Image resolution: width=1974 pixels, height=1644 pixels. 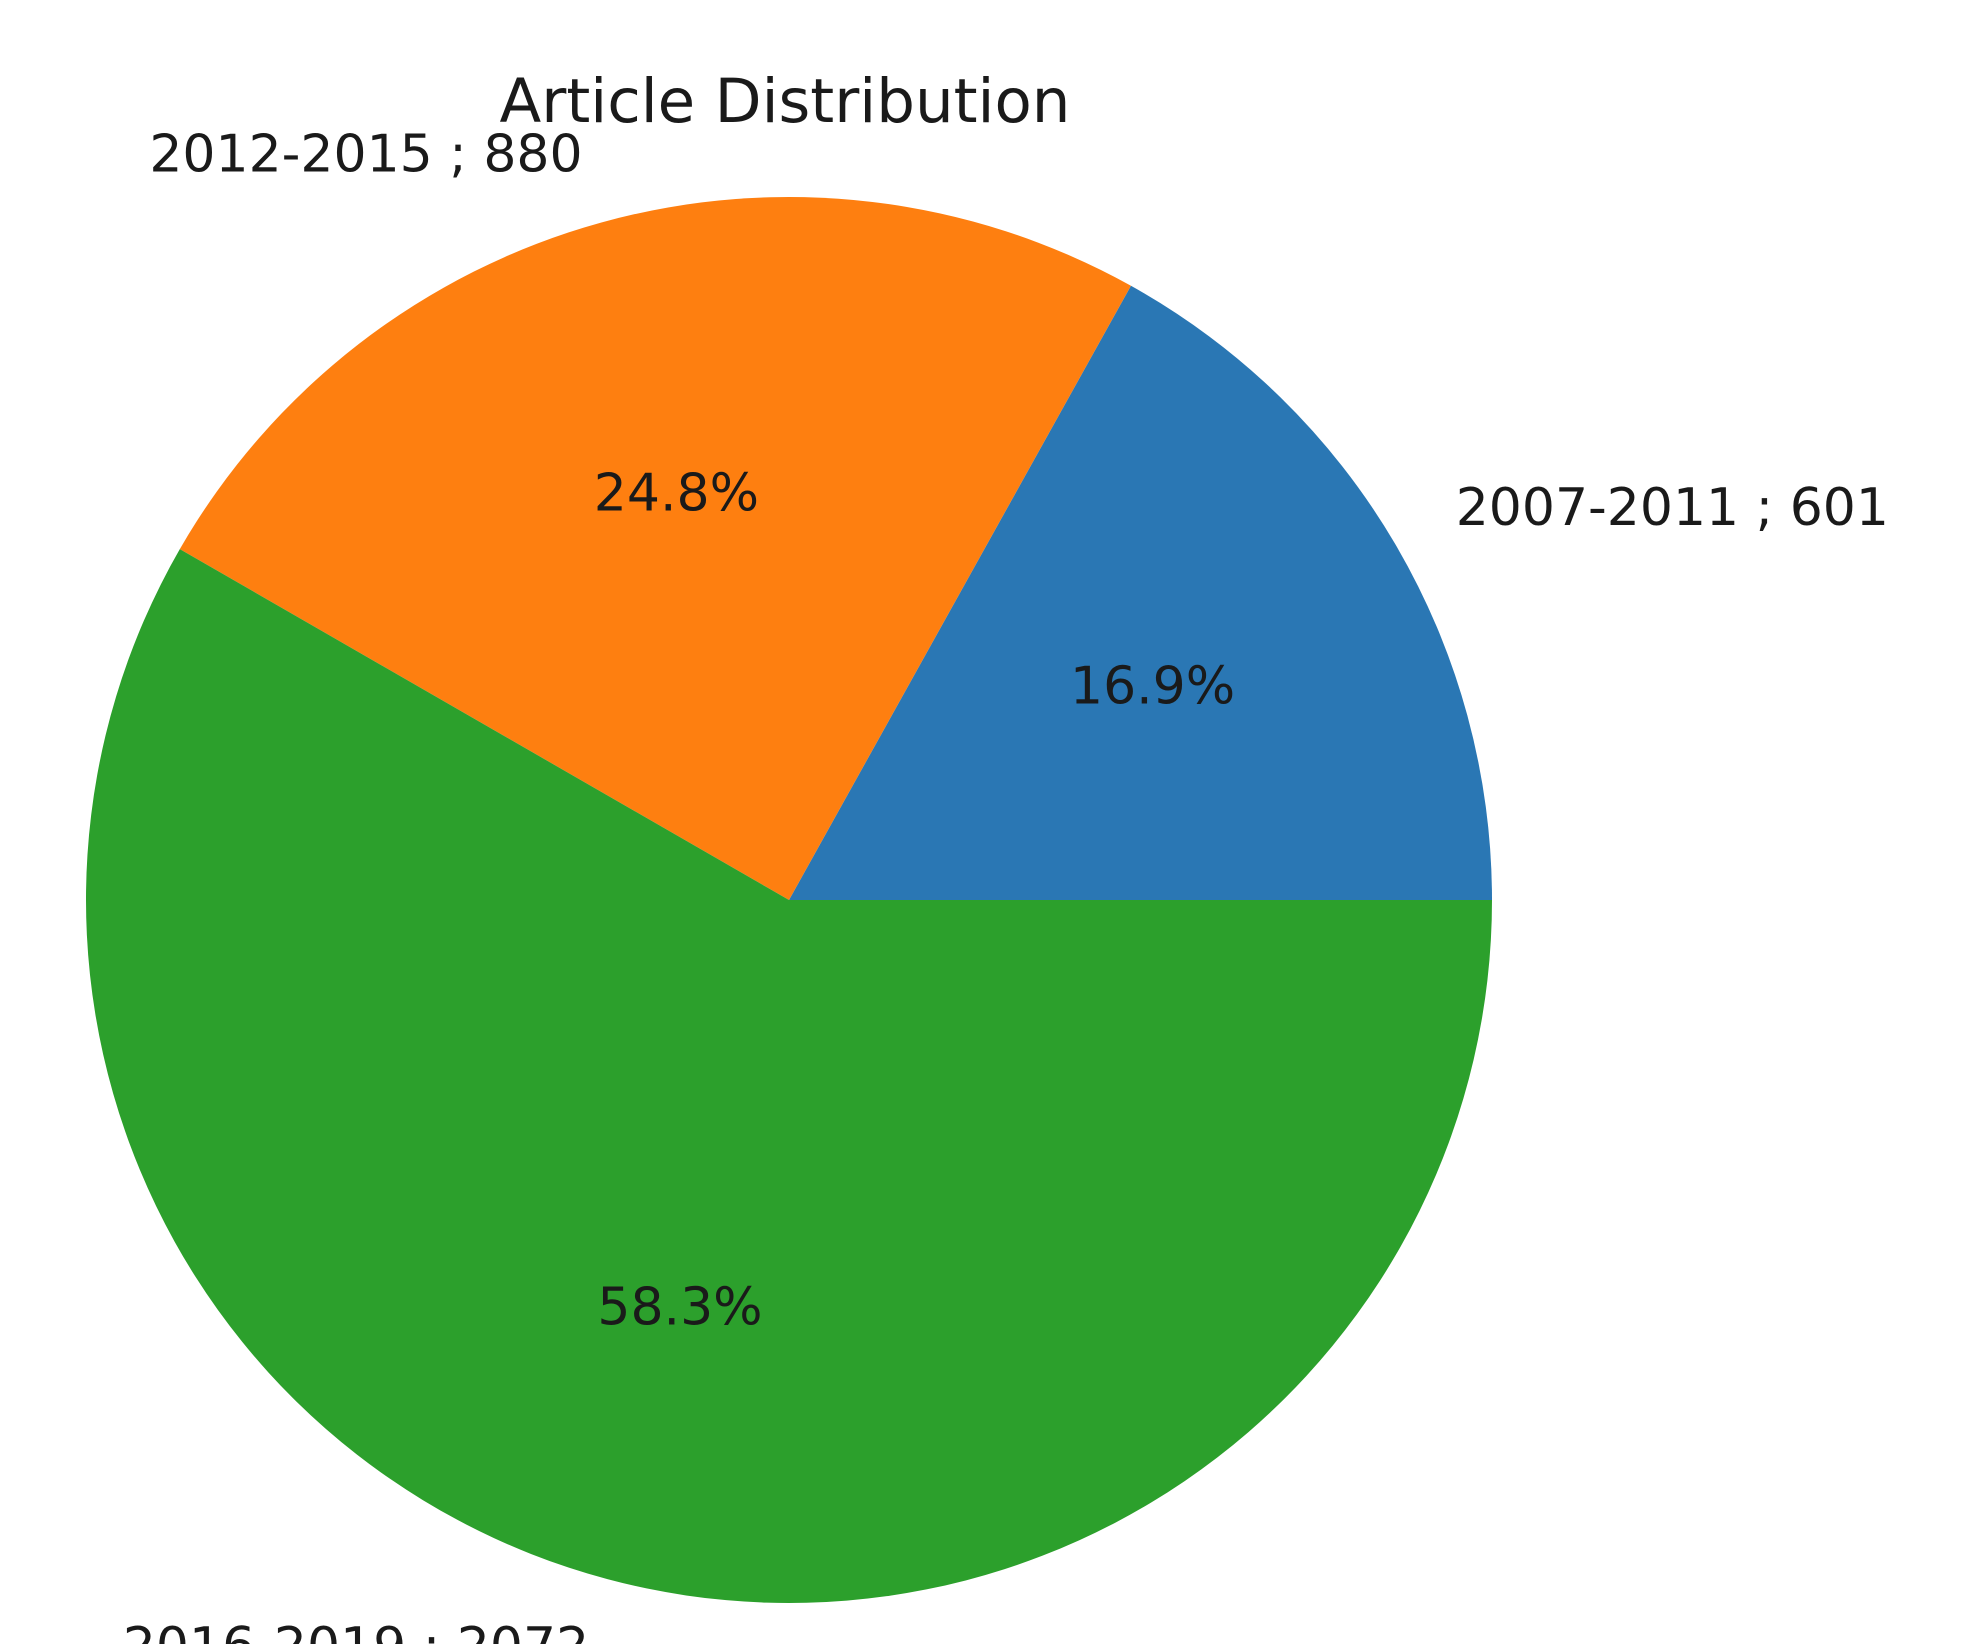 I want to click on percent-label-2016-2019: 58.3%, so click(x=679, y=1308).